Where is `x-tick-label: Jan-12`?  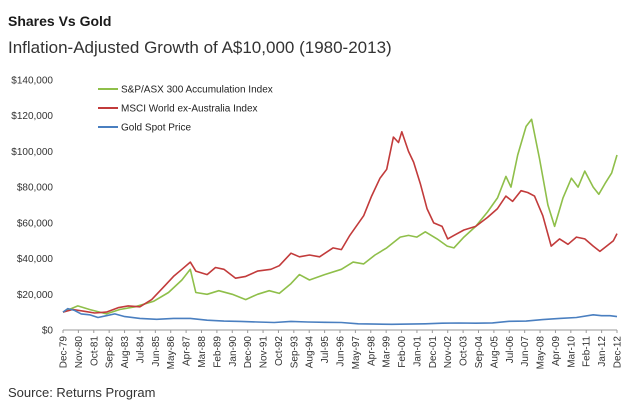
x-tick-label: Jan-12 is located at coordinates (602, 351).